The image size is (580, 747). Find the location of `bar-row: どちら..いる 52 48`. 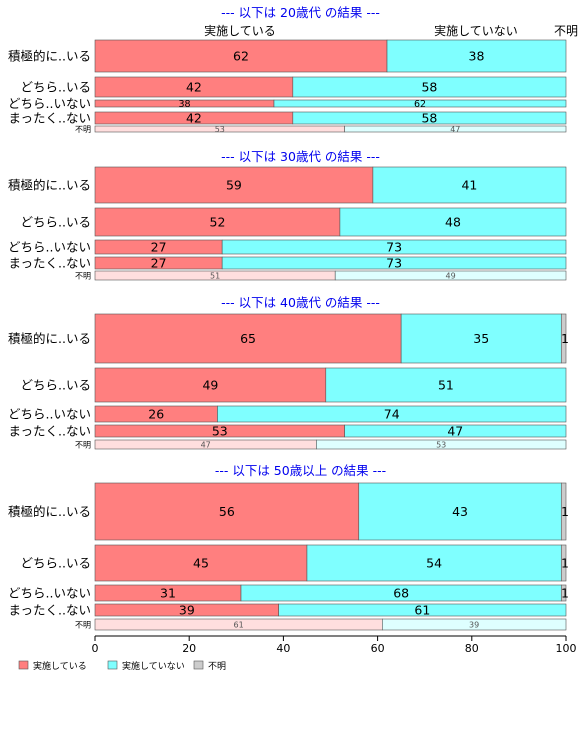

bar-row: どちら..いる 52 48 is located at coordinates (294, 222).